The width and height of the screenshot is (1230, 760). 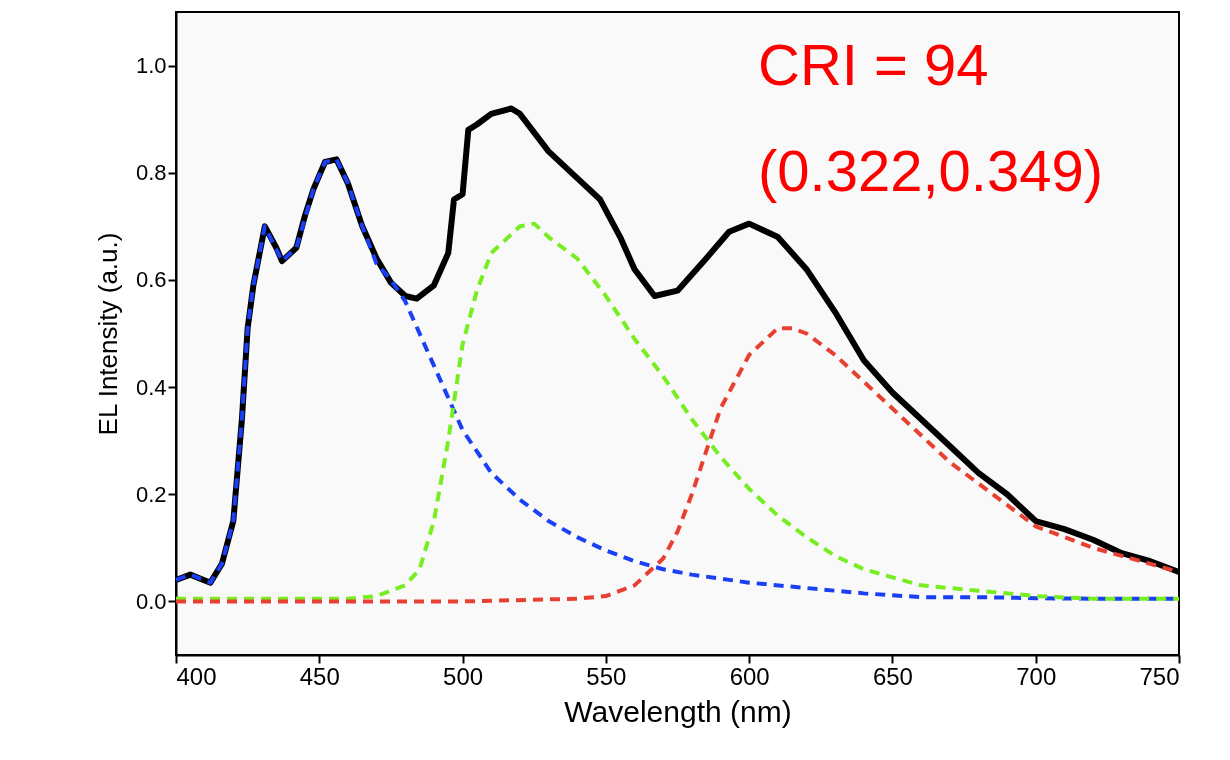 What do you see at coordinates (1159, 676) in the screenshot?
I see `x-tick-label: 750` at bounding box center [1159, 676].